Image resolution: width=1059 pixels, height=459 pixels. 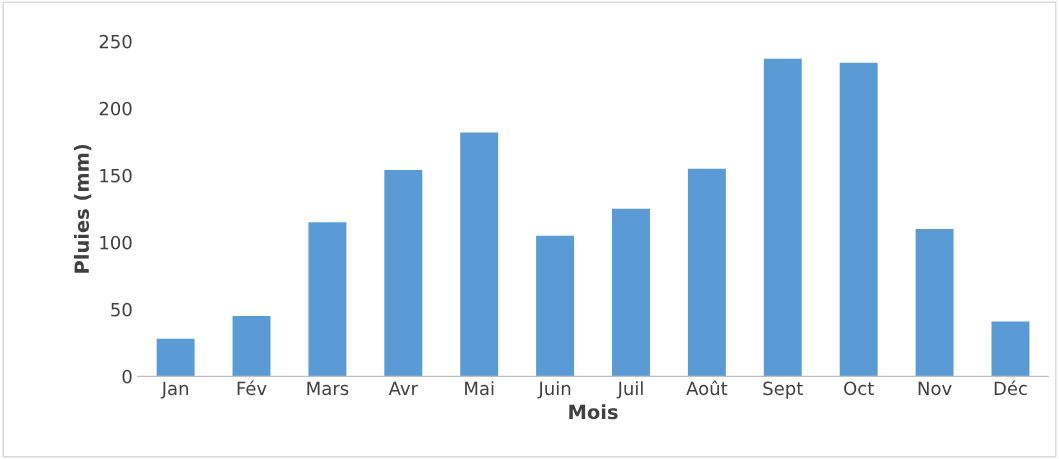 I want to click on x-tick-label: Août, so click(x=707, y=388).